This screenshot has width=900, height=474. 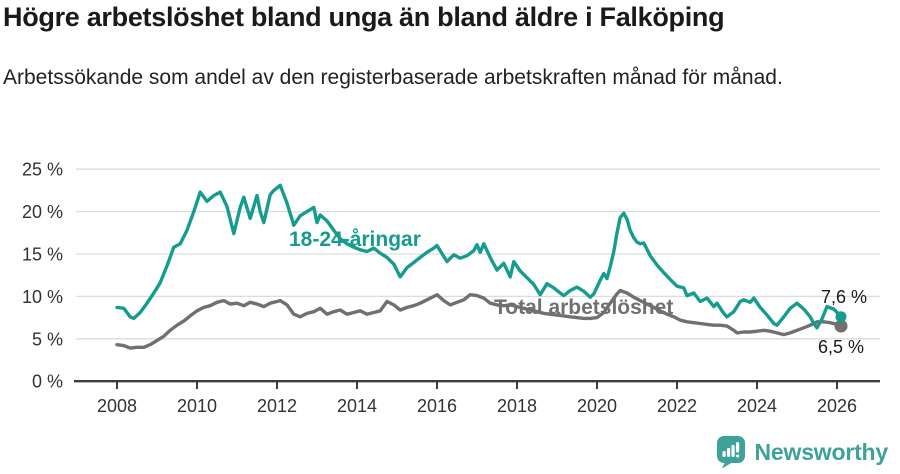 I want to click on brand-name: Newsworthy, so click(x=821, y=451).